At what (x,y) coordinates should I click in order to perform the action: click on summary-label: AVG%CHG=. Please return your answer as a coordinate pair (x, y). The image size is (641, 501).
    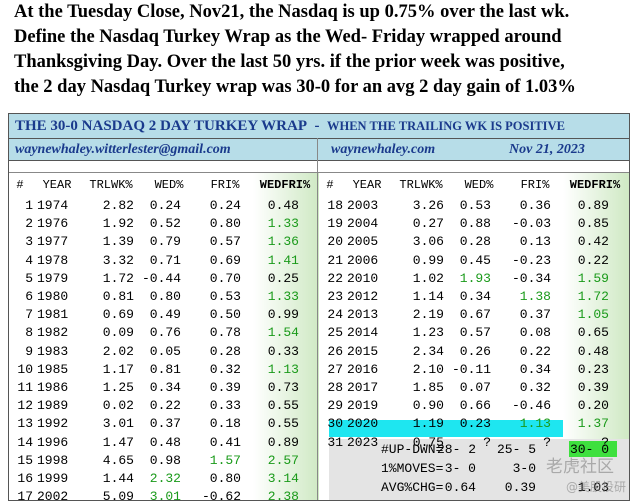
    Looking at the image, I should click on (412, 487).